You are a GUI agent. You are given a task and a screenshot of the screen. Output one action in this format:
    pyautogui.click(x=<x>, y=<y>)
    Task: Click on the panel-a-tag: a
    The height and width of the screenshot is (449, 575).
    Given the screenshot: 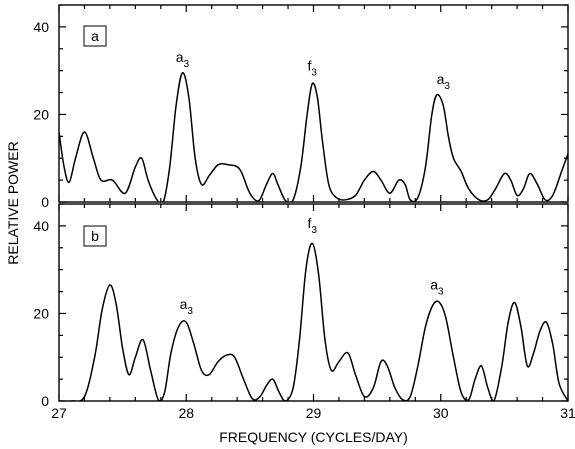 What is the action you would take?
    pyautogui.click(x=95, y=36)
    